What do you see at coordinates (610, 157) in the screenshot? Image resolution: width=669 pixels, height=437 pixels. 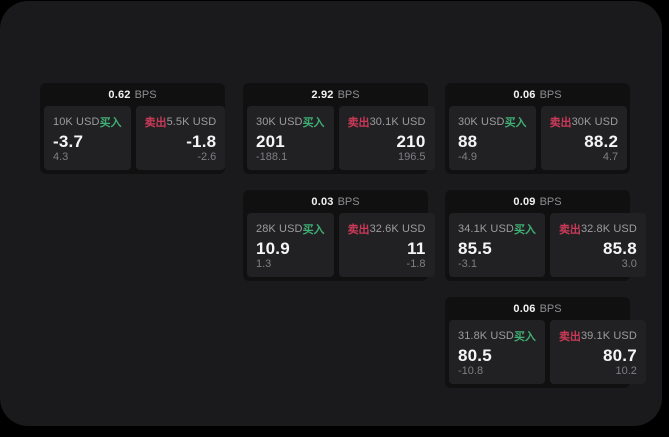 I see `sell-sub-value: 4.7` at bounding box center [610, 157].